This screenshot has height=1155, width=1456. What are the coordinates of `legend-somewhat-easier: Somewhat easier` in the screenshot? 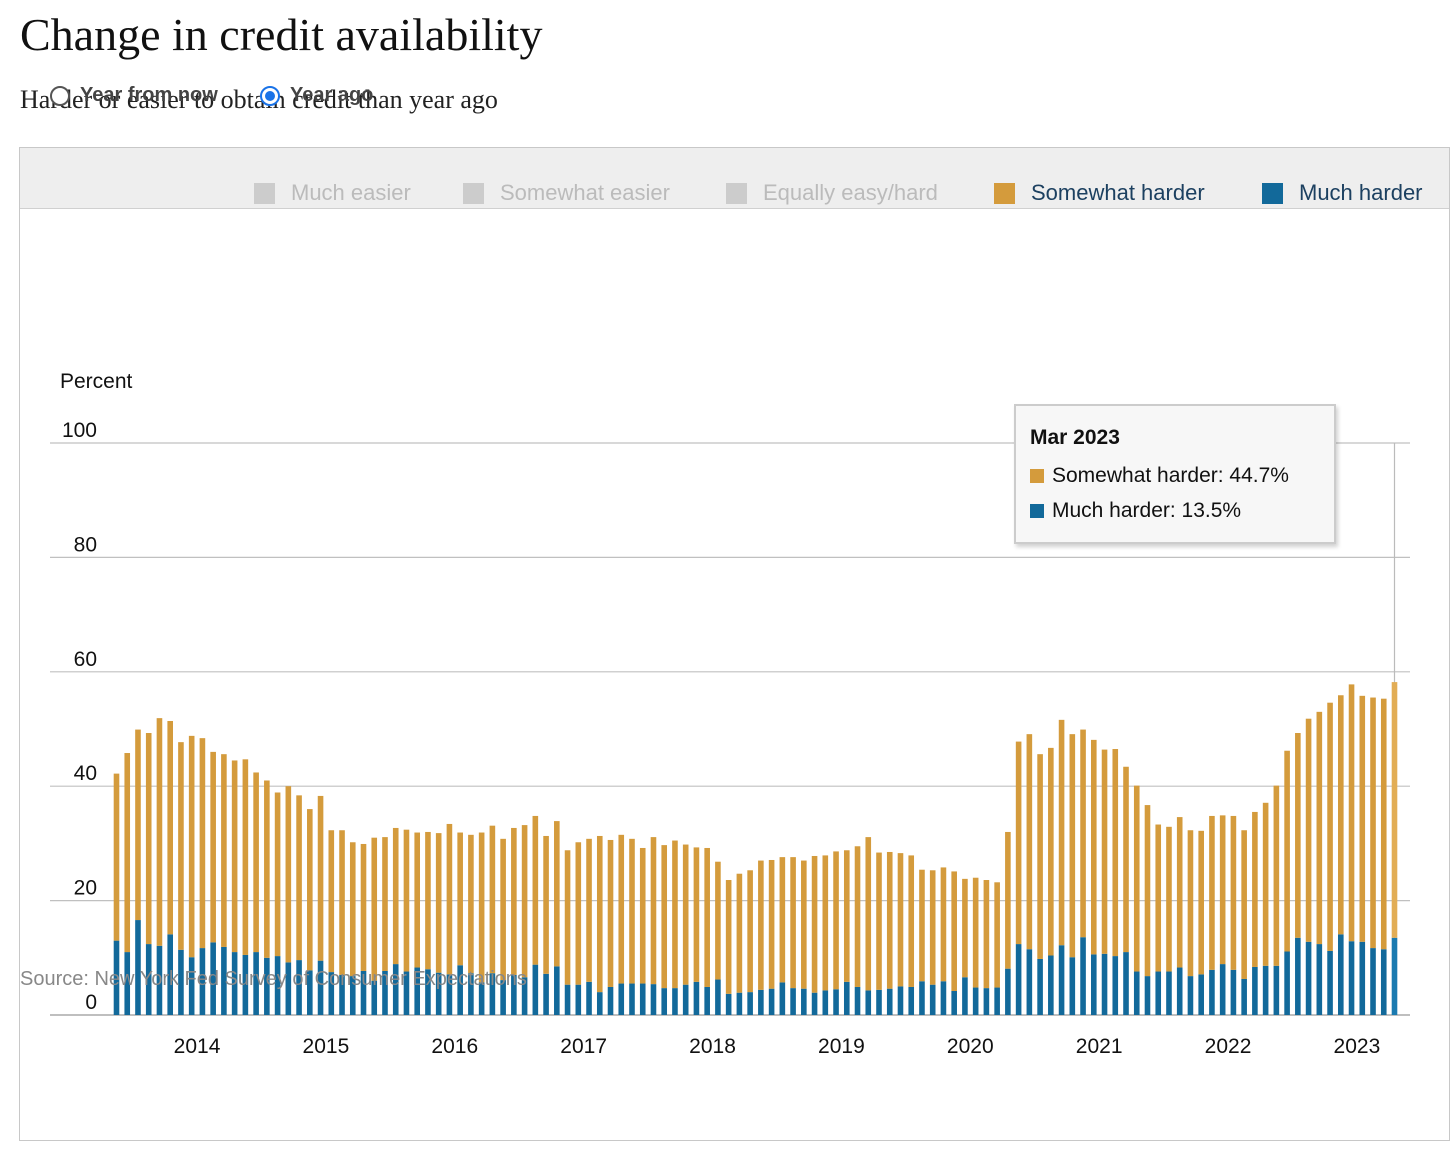 It's located at (566, 193).